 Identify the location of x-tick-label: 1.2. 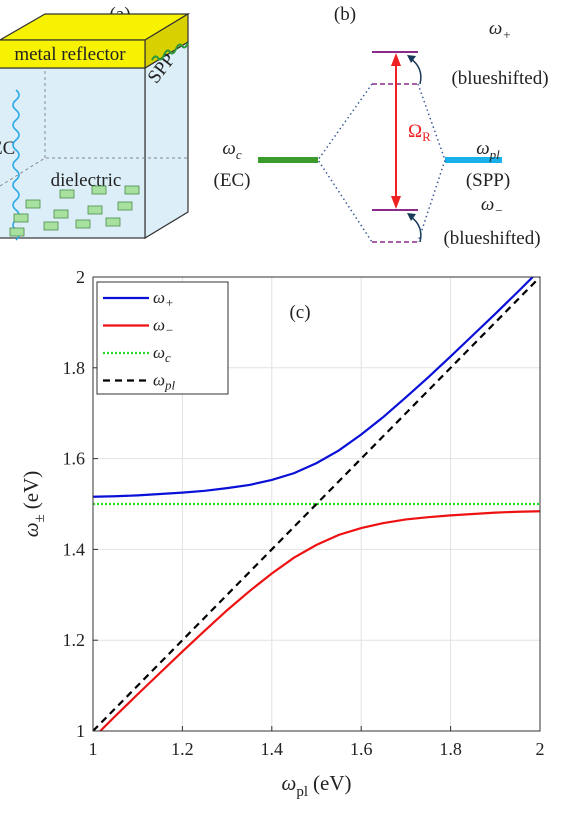
(182, 749).